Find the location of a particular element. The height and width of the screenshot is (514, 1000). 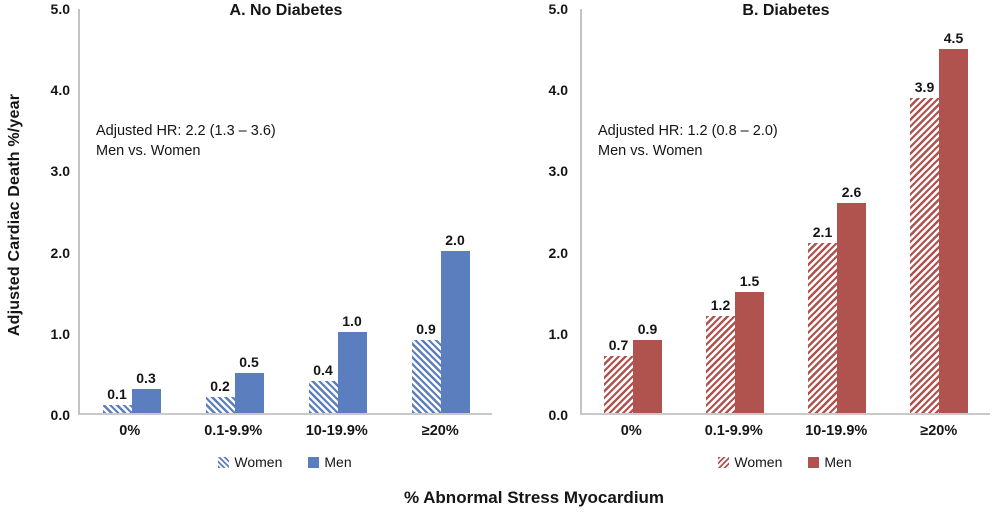

annotation-a-line1: Adjusted HR: 2.2 (1.3 – 3.6) is located at coordinates (186, 131).